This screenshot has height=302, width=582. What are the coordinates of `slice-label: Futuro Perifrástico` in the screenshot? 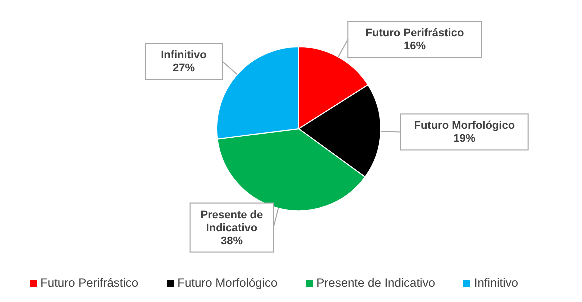 It's located at (415, 34).